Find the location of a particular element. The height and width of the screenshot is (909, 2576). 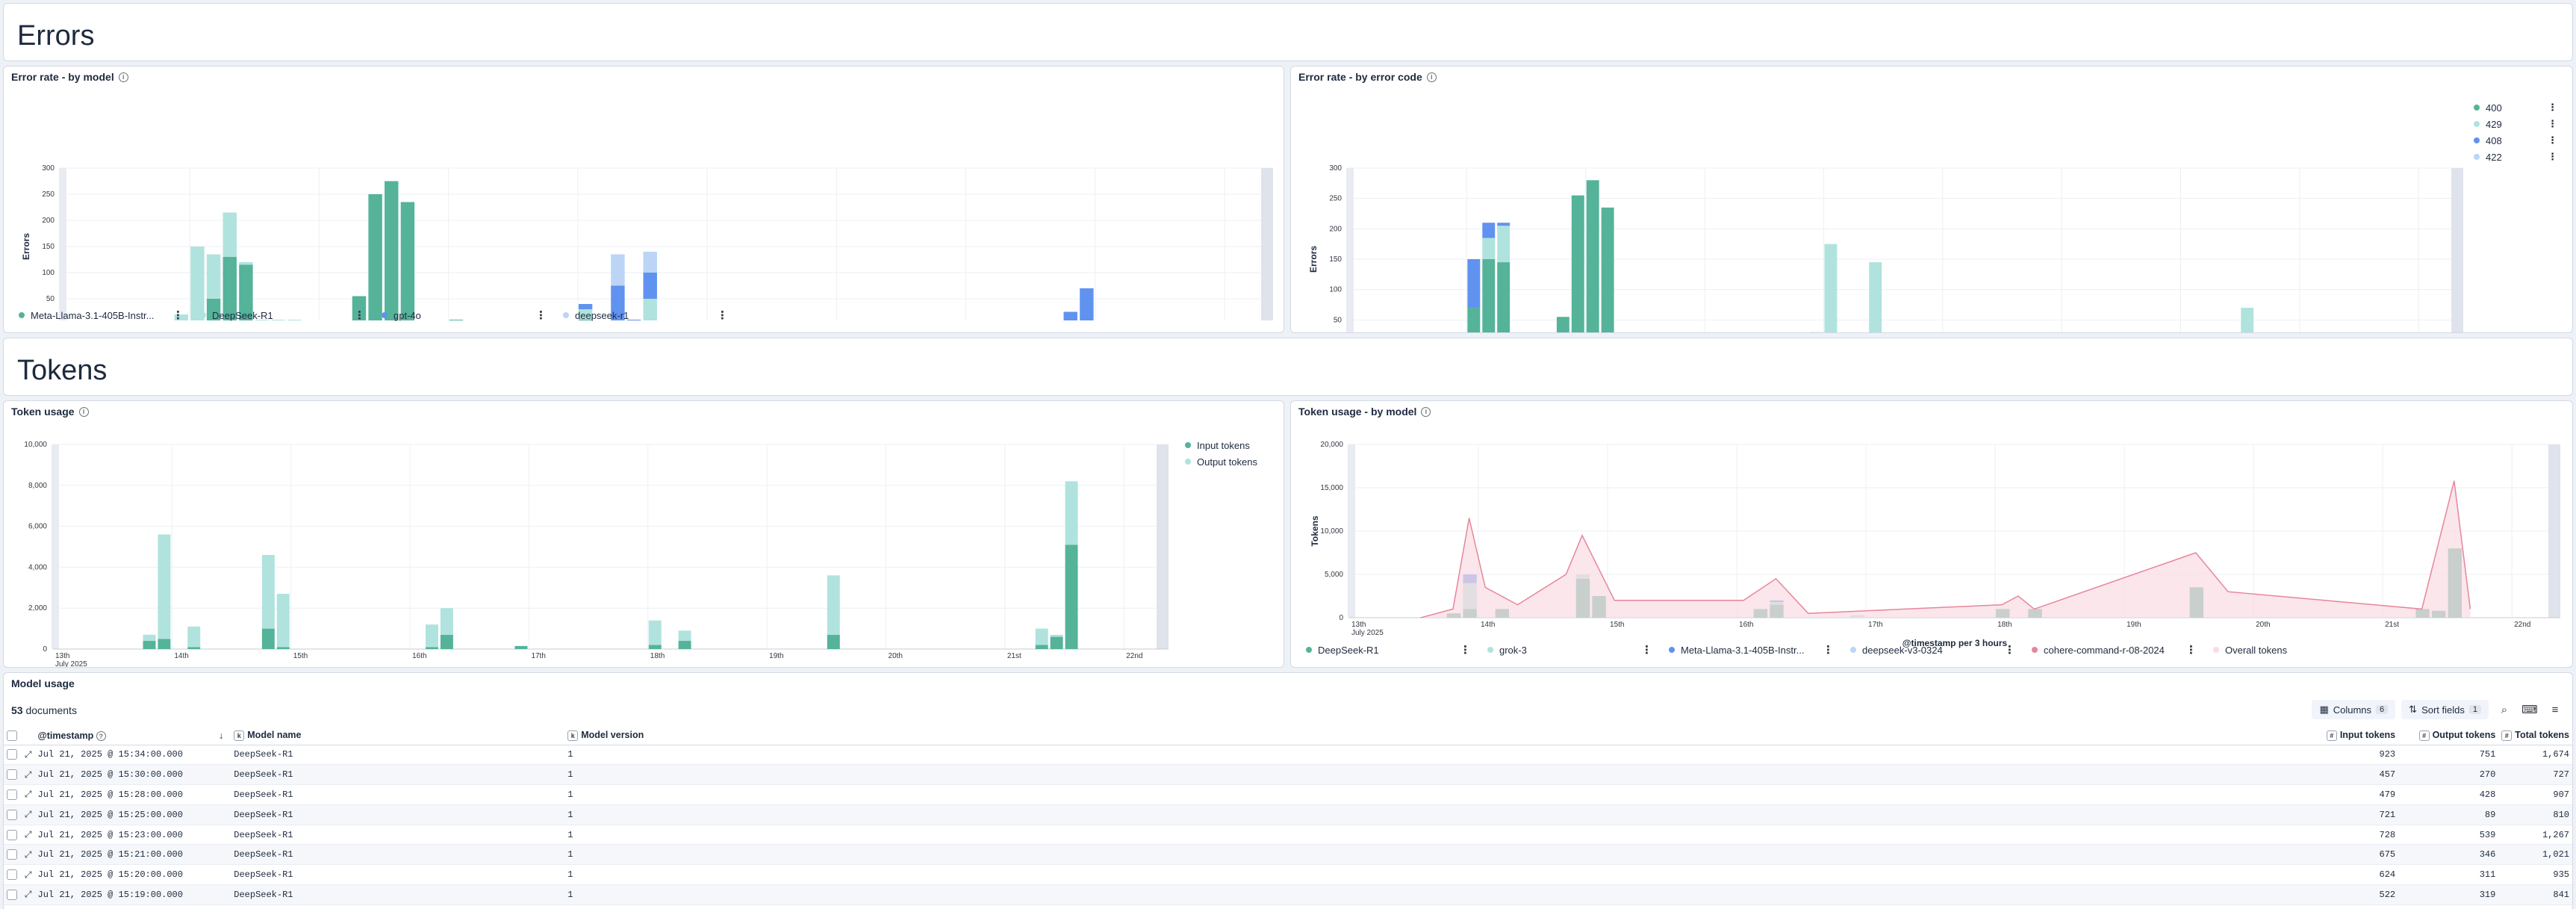

panel-title: Token usage - by model i is located at coordinates (1364, 412).